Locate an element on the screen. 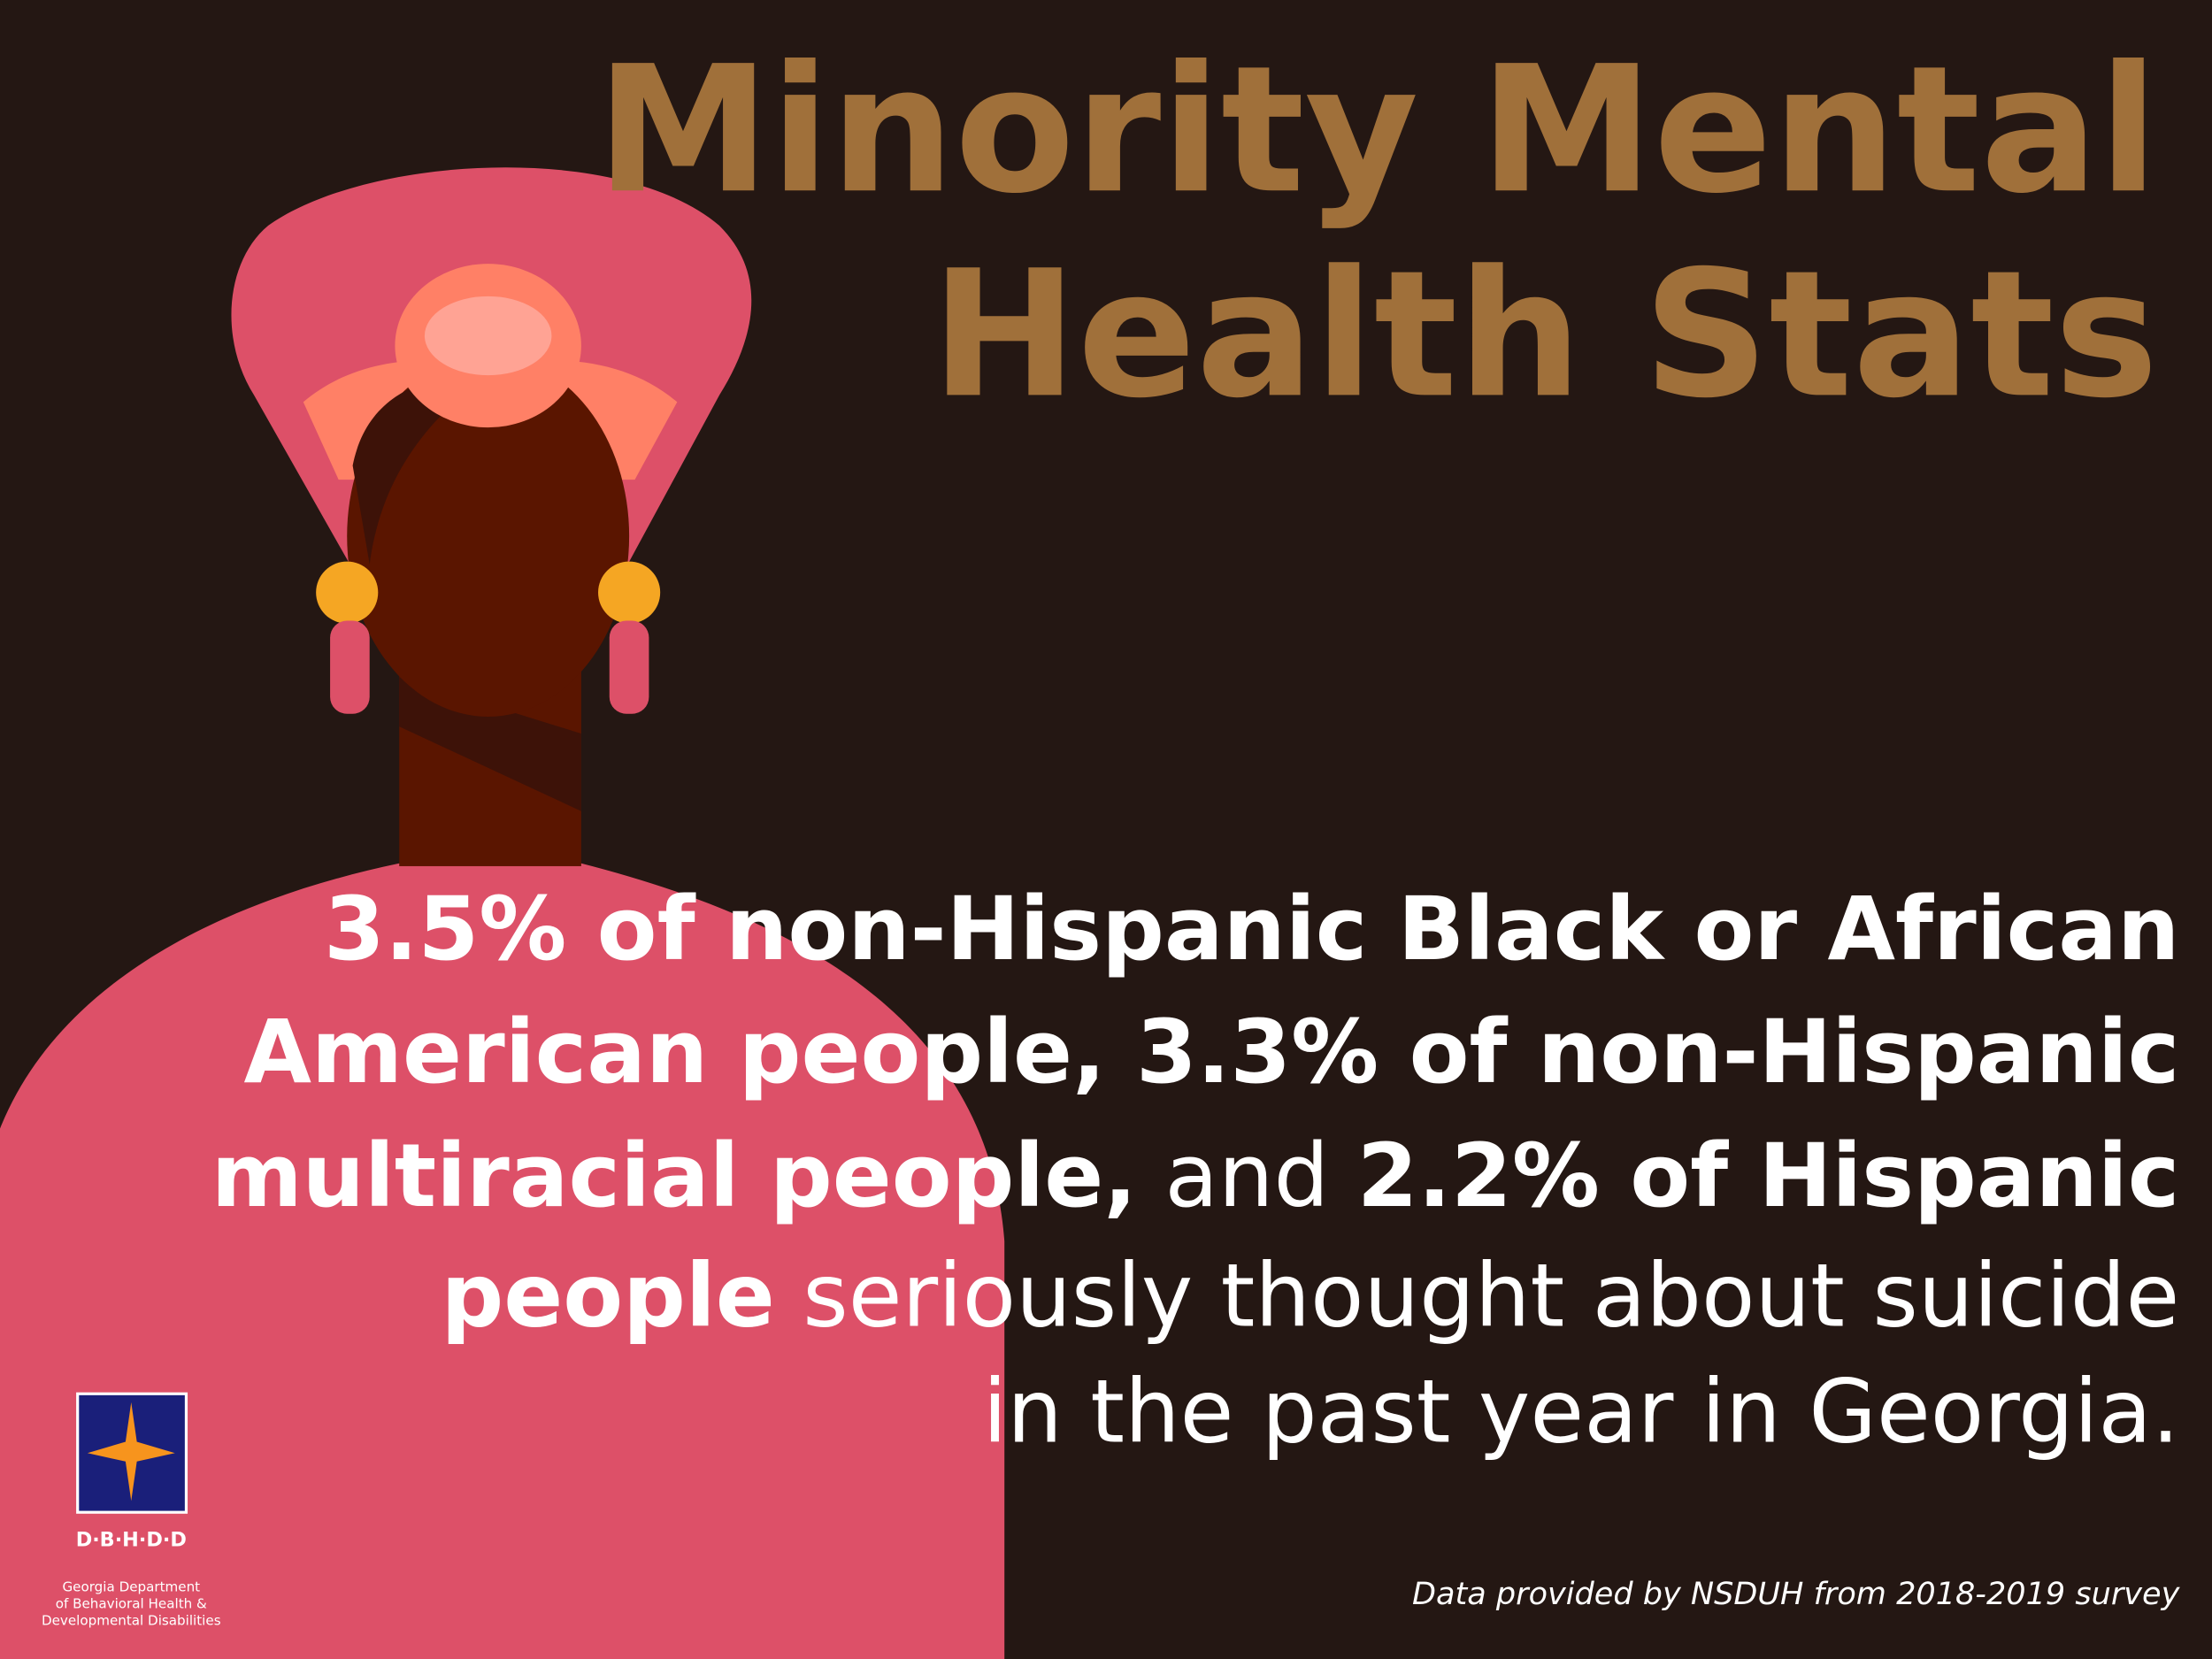 Image resolution: width=2212 pixels, height=1659 pixels. earring-drop-left is located at coordinates (350, 667).